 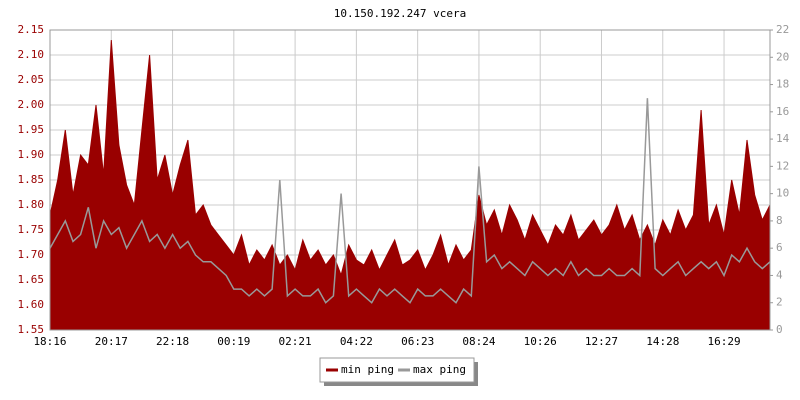 I want to click on y-tick-label: 2.05, so click(x=31, y=79).